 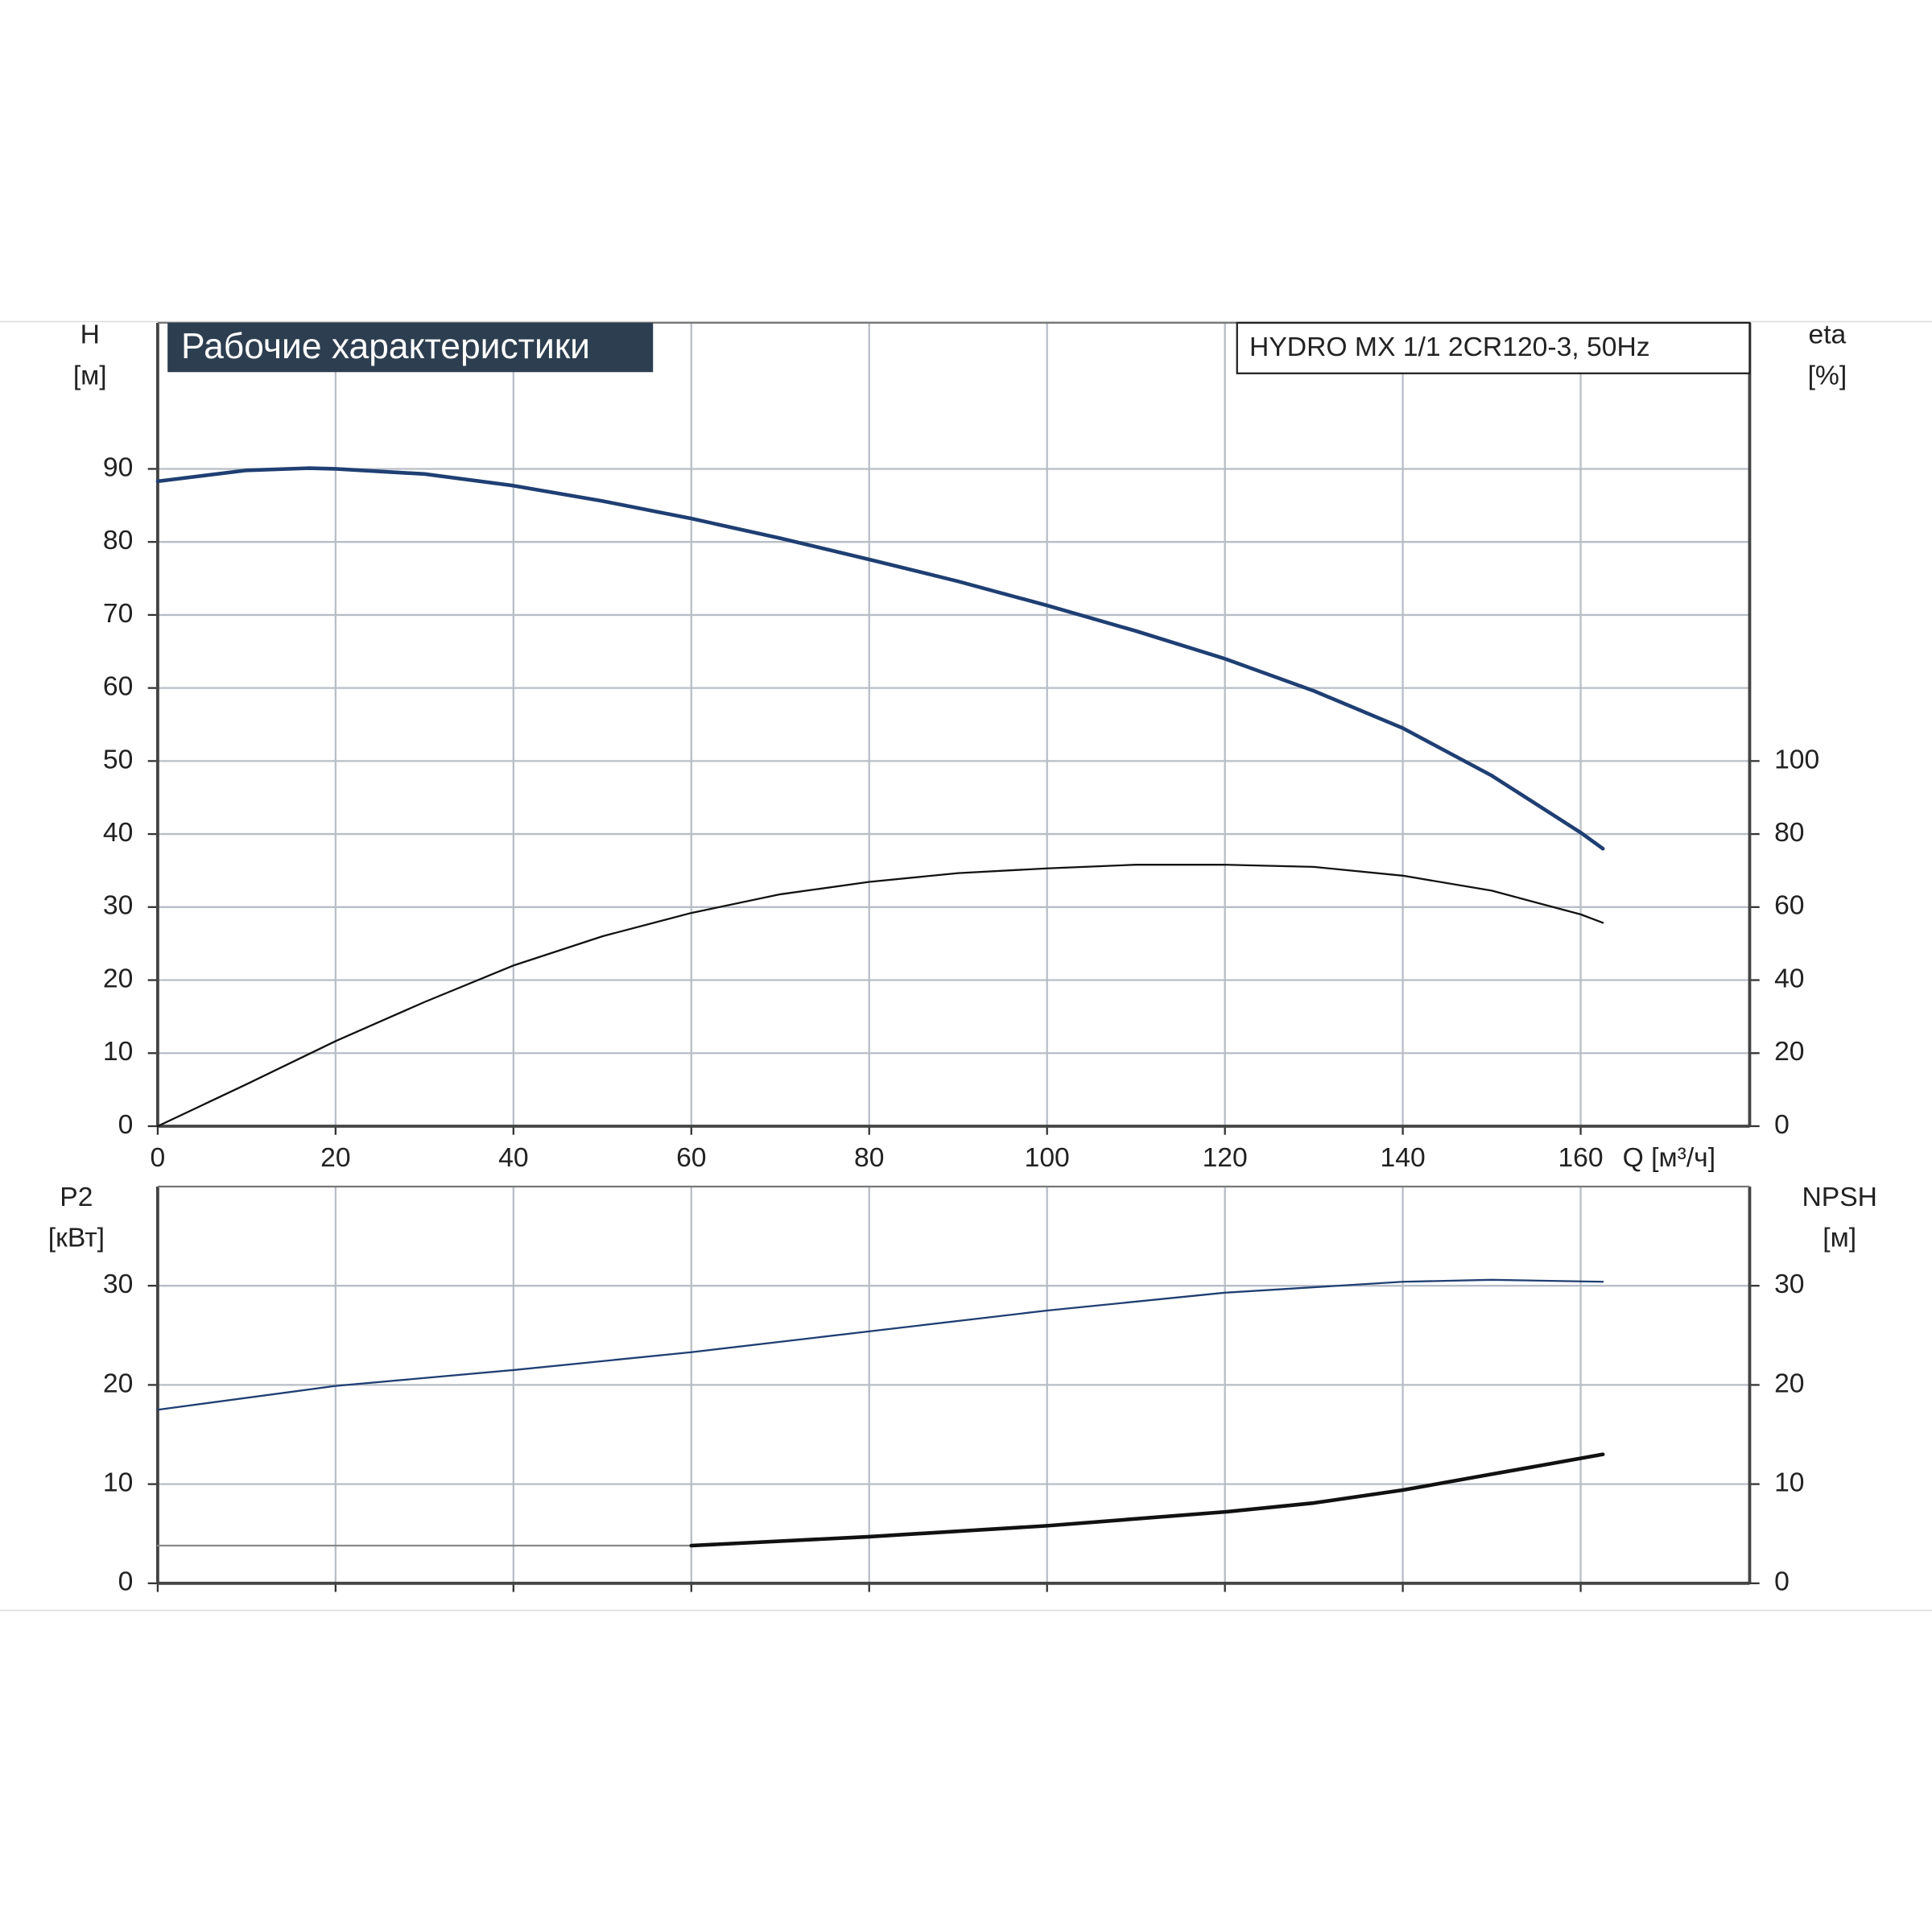 What do you see at coordinates (1789, 906) in the screenshot?
I see `y2-tick-label: 60` at bounding box center [1789, 906].